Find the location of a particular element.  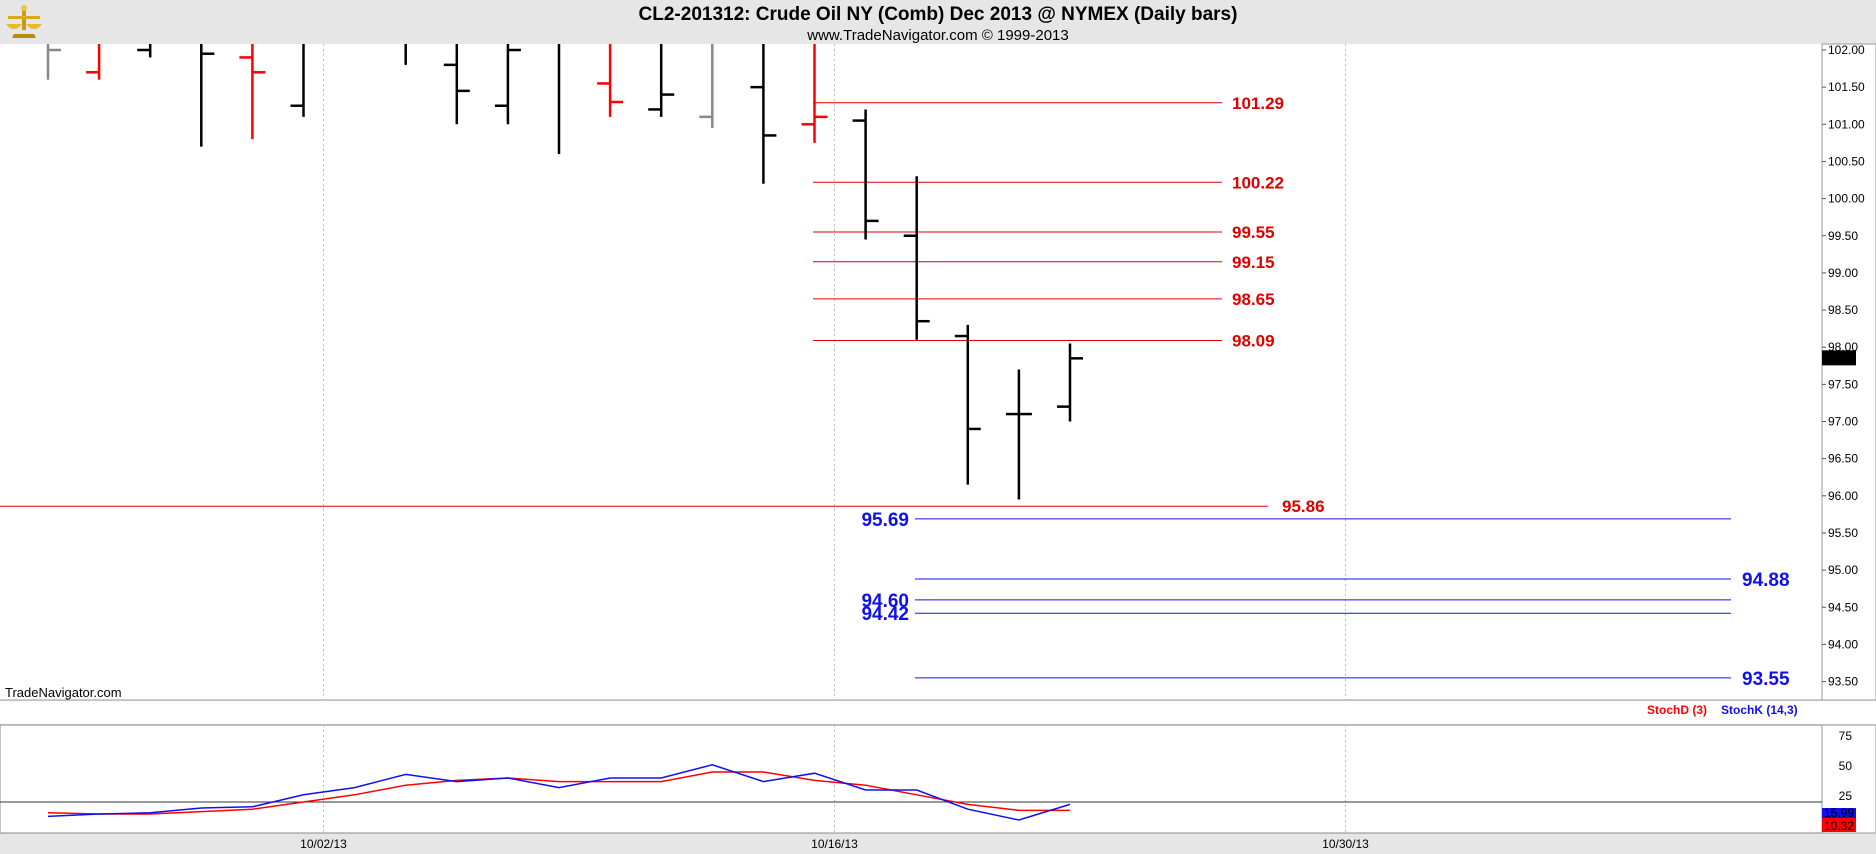

stoch-y-tick-label: 75 is located at coordinates (1846, 736).